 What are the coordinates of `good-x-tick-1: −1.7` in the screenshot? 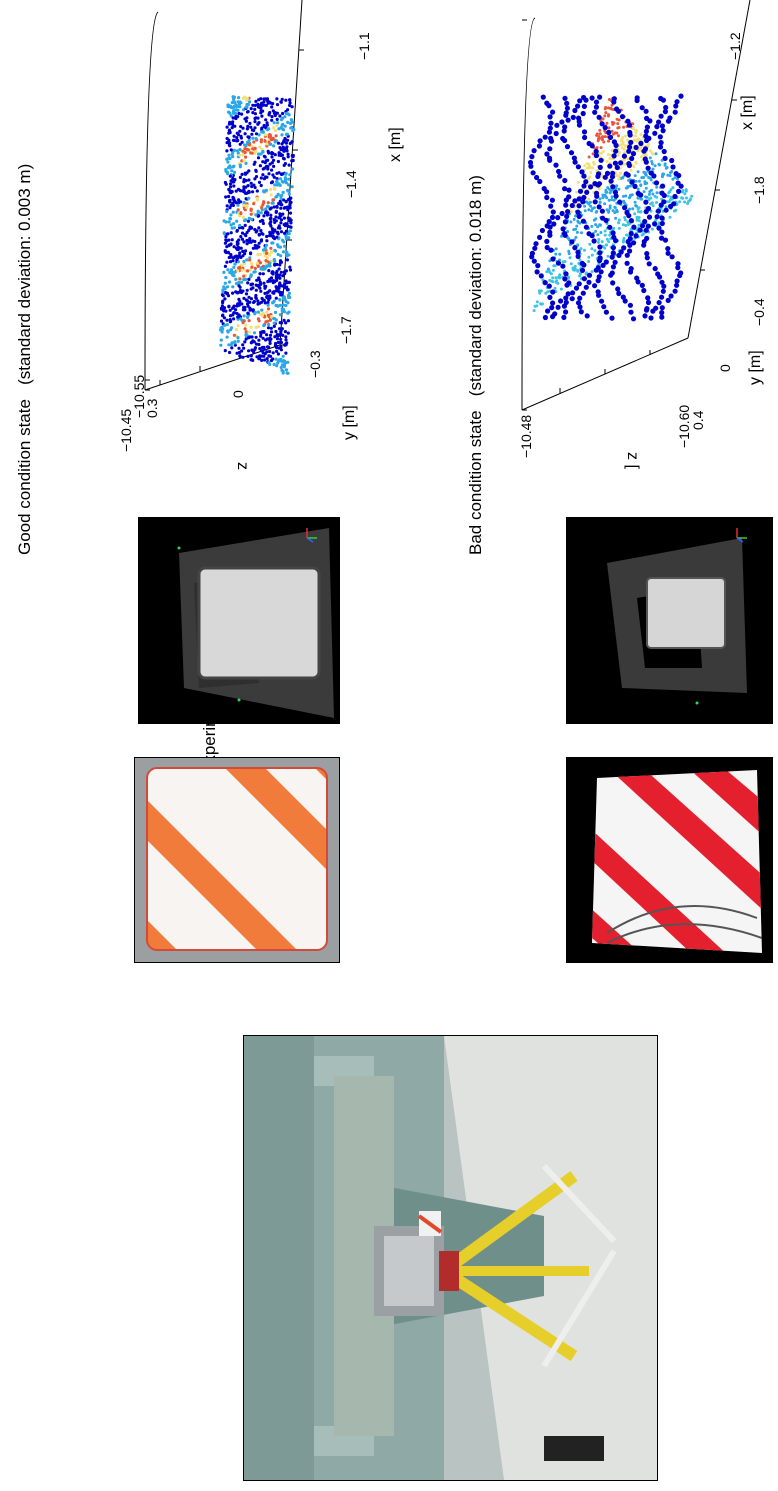 It's located at (346, 330).